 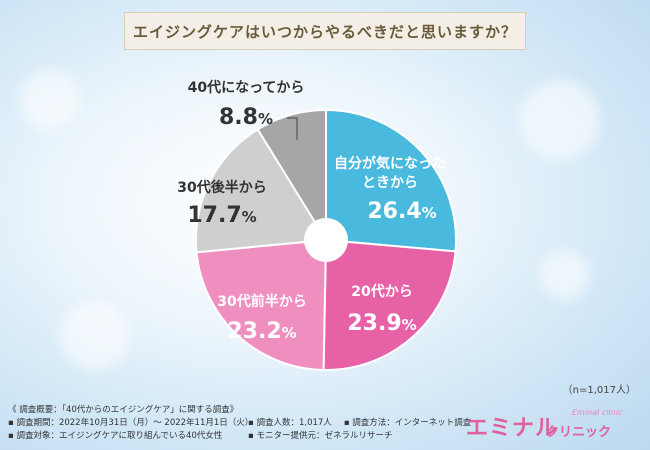 What do you see at coordinates (115, 436) in the screenshot?
I see `survey-target: ▪ 調査対象：エイジングケアに取り組んでいる40代女性` at bounding box center [115, 436].